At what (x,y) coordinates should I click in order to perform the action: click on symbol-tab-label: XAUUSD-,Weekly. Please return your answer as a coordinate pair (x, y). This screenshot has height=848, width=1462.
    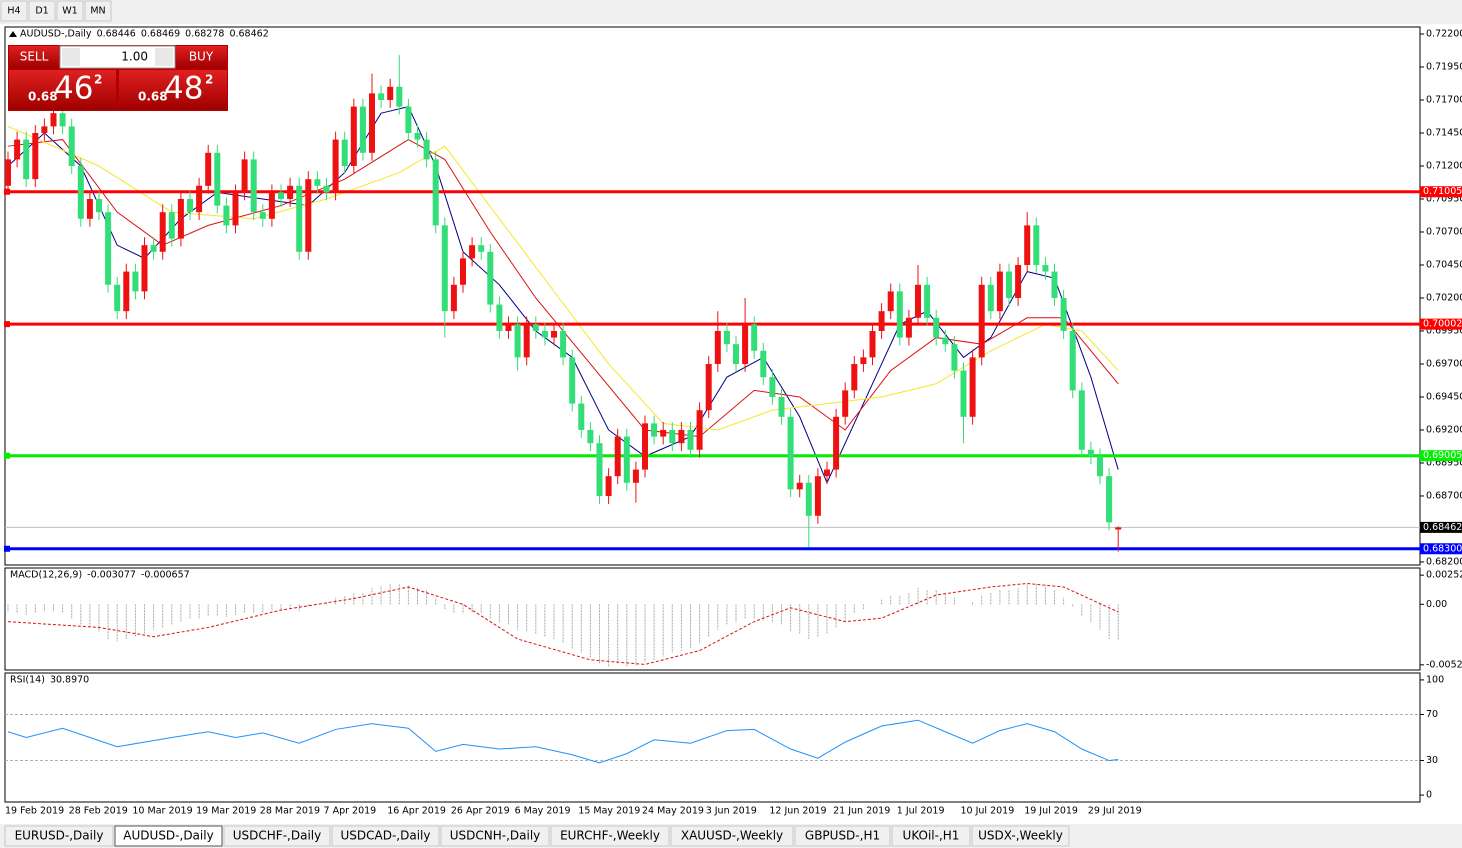
    Looking at the image, I should click on (732, 836).